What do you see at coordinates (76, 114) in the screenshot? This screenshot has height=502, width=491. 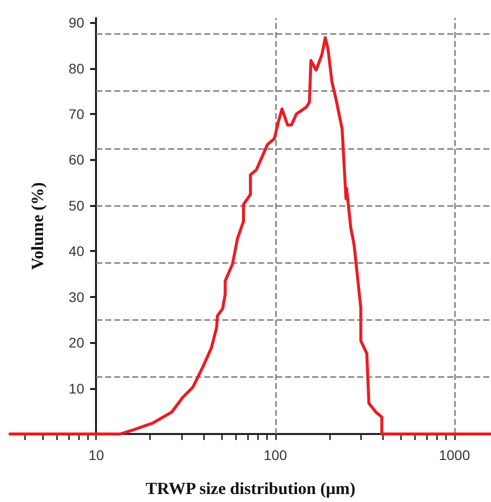 I see `y-tick-label: 70` at bounding box center [76, 114].